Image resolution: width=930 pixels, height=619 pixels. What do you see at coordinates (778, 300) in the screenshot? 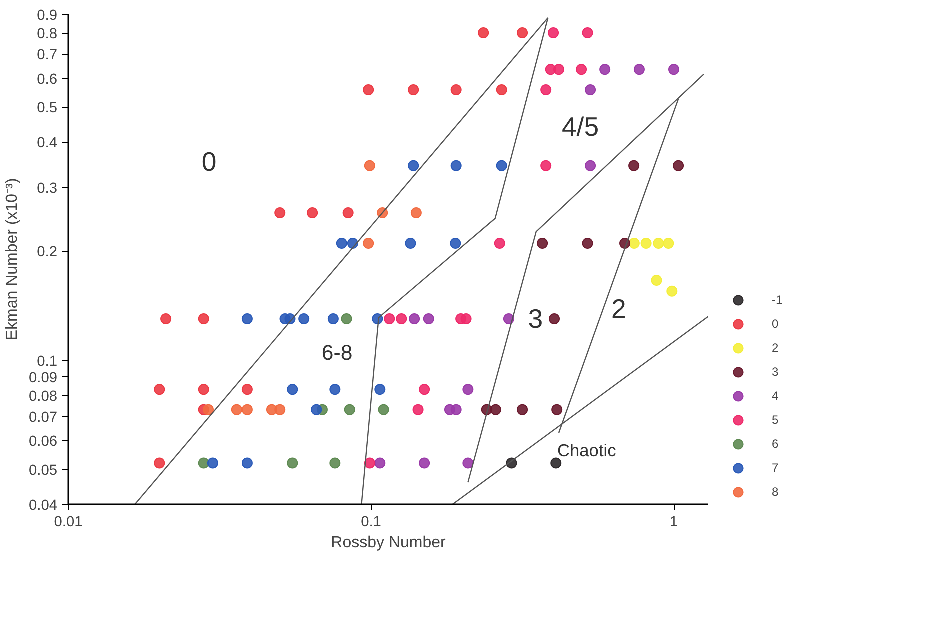
I see `legend-label: -1` at bounding box center [778, 300].